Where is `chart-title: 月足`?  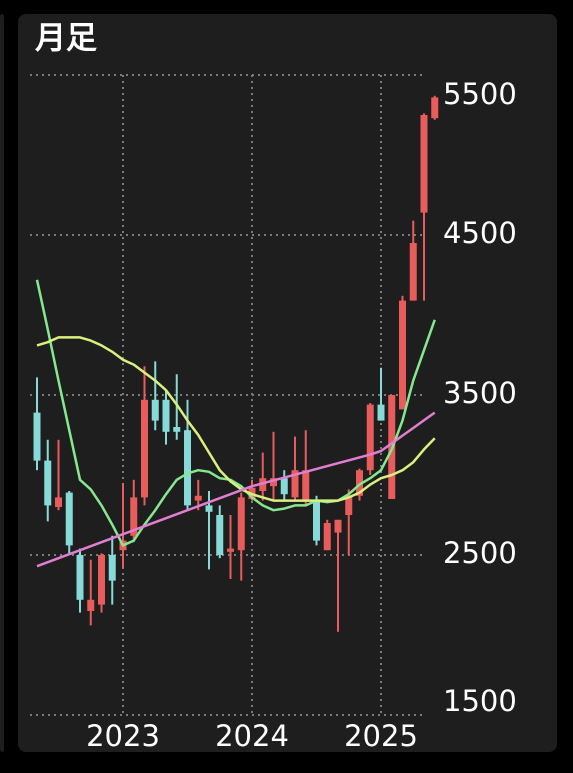
chart-title: 月足 is located at coordinates (66, 39).